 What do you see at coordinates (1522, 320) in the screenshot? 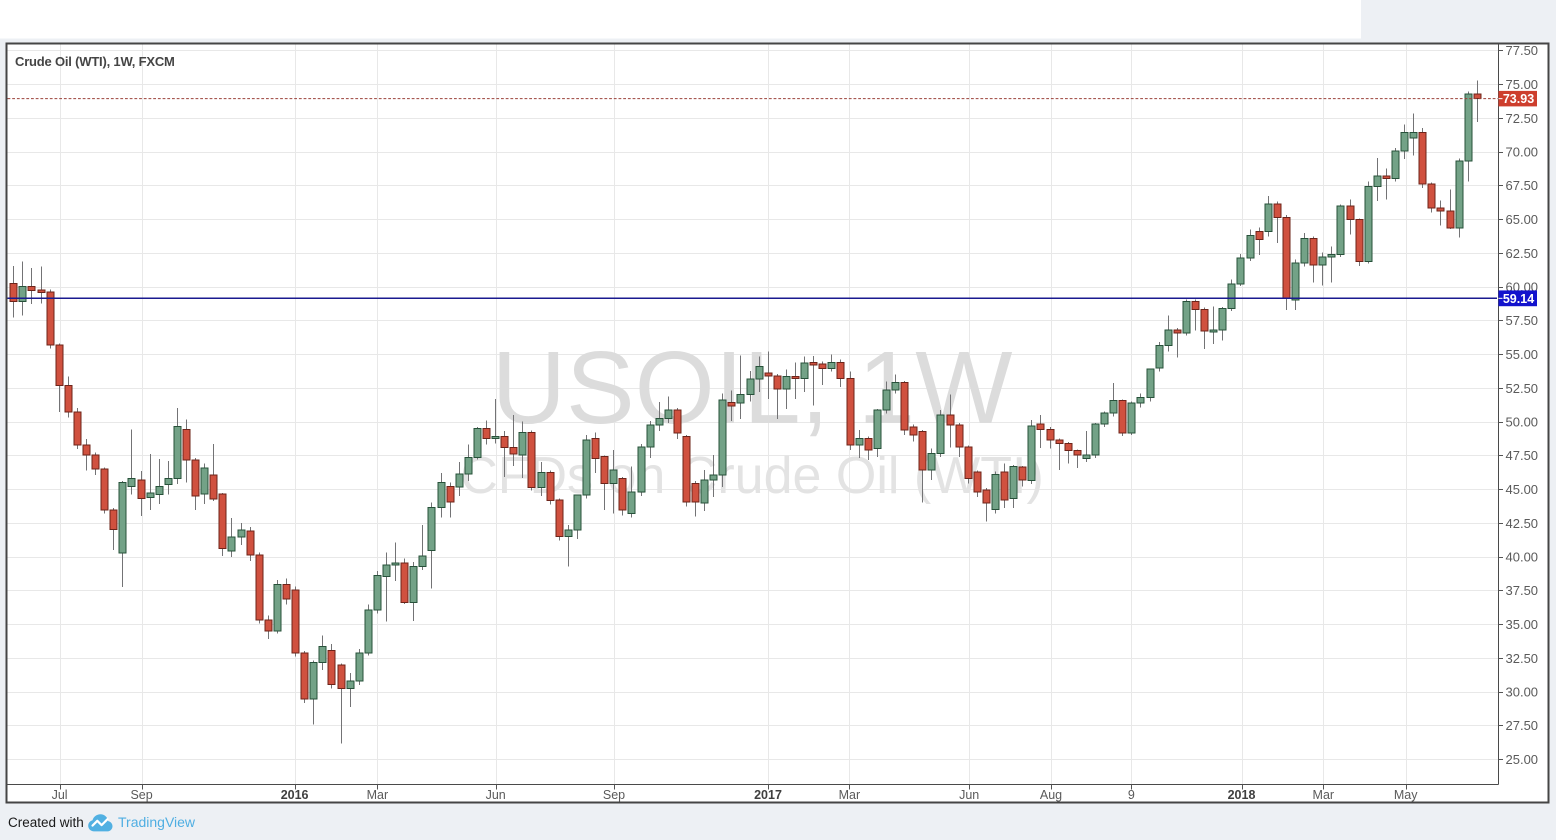
I see `svg-text: 57.50` at bounding box center [1522, 320].